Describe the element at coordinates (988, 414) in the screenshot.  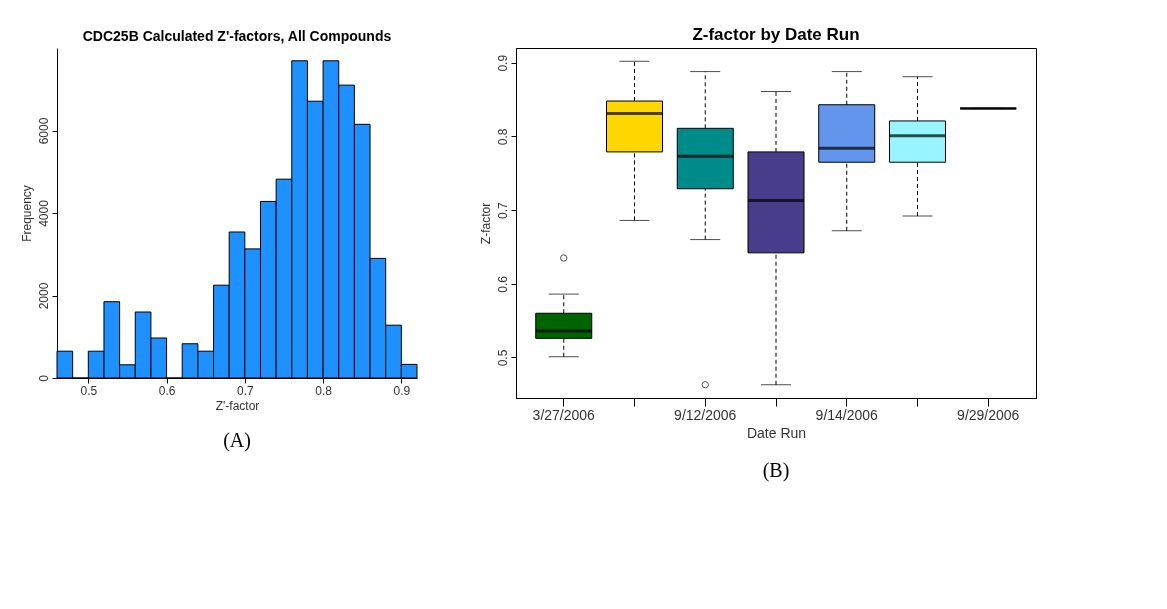
I see `x-tick-label: 9/29/2006` at that location.